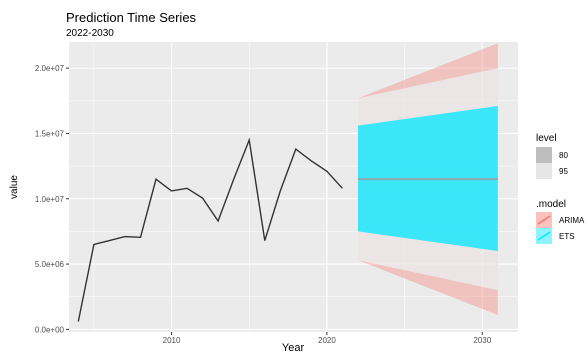 This screenshot has height=354, width=588. What do you see at coordinates (131, 17) in the screenshot?
I see `chart-title: Prediction Time Series` at bounding box center [131, 17].